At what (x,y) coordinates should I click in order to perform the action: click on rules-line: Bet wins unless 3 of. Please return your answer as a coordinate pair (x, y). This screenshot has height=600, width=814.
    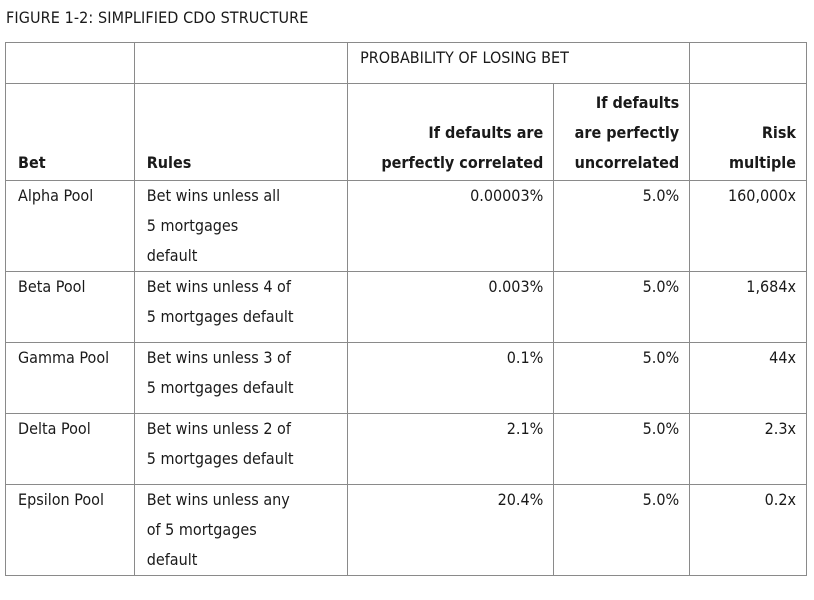
    Looking at the image, I should click on (218, 357).